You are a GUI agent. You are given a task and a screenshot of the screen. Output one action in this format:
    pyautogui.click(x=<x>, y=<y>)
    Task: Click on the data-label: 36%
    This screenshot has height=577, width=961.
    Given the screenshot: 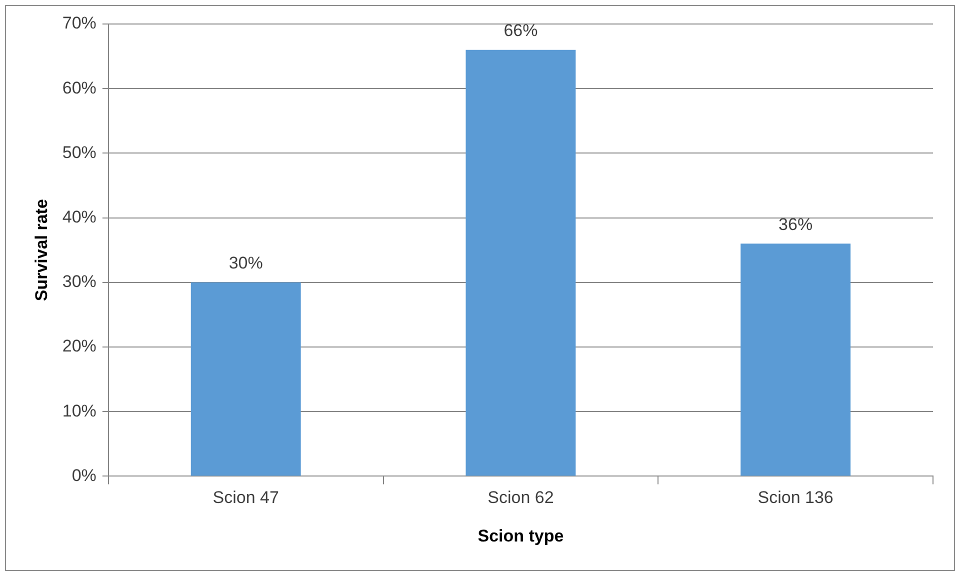 What is the action you would take?
    pyautogui.click(x=795, y=224)
    